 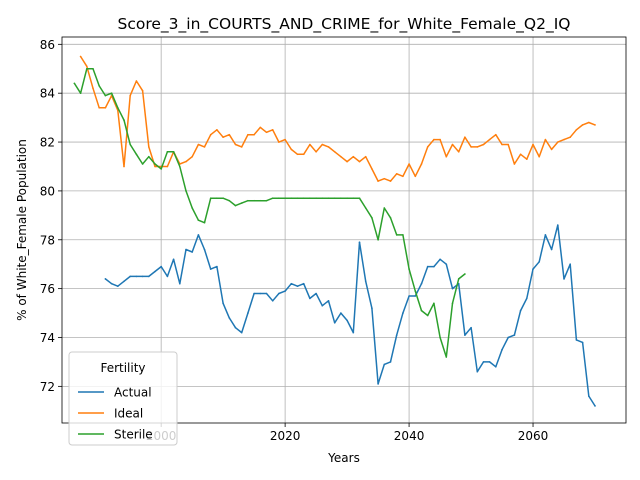 What do you see at coordinates (285, 436) in the screenshot?
I see `x-tick-label: 2020` at bounding box center [285, 436].